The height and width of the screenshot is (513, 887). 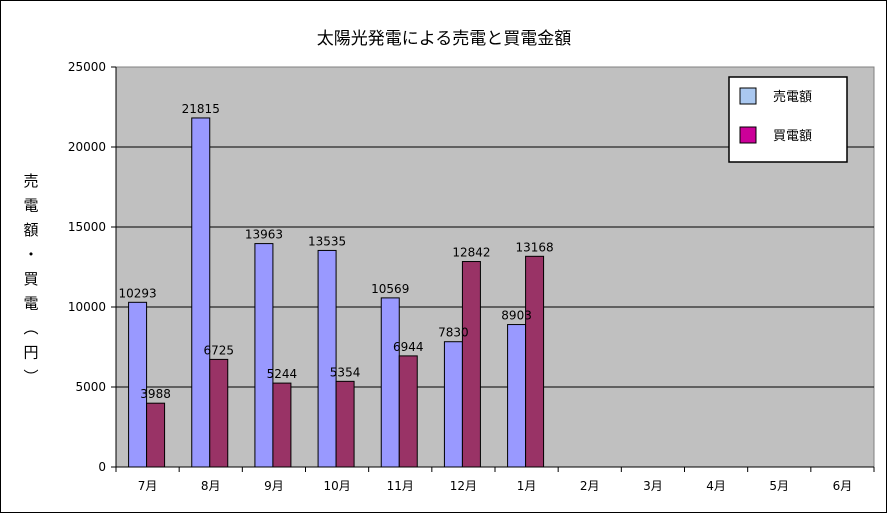 I want to click on chart-title: 太陽光発電による売電と買電金額, so click(x=444, y=39).